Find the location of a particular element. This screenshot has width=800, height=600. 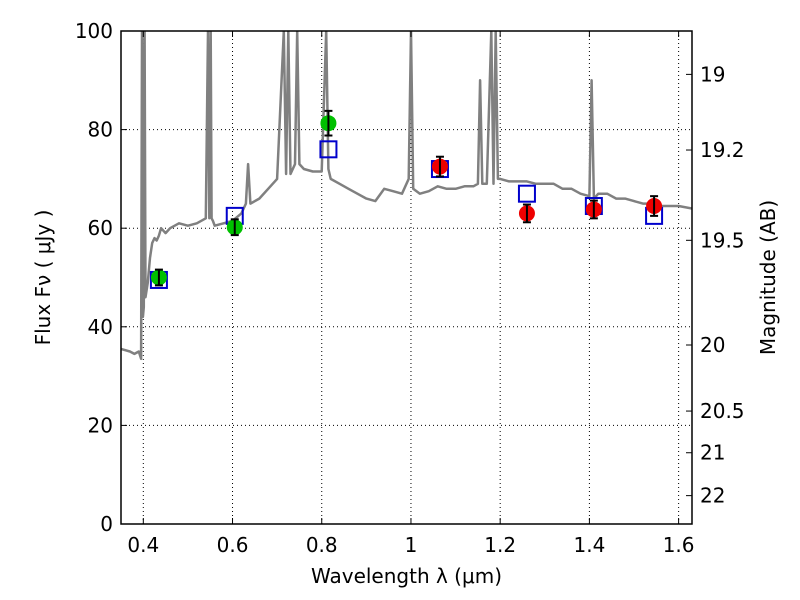

y2-tick-label: 19.5 is located at coordinates (722, 240).